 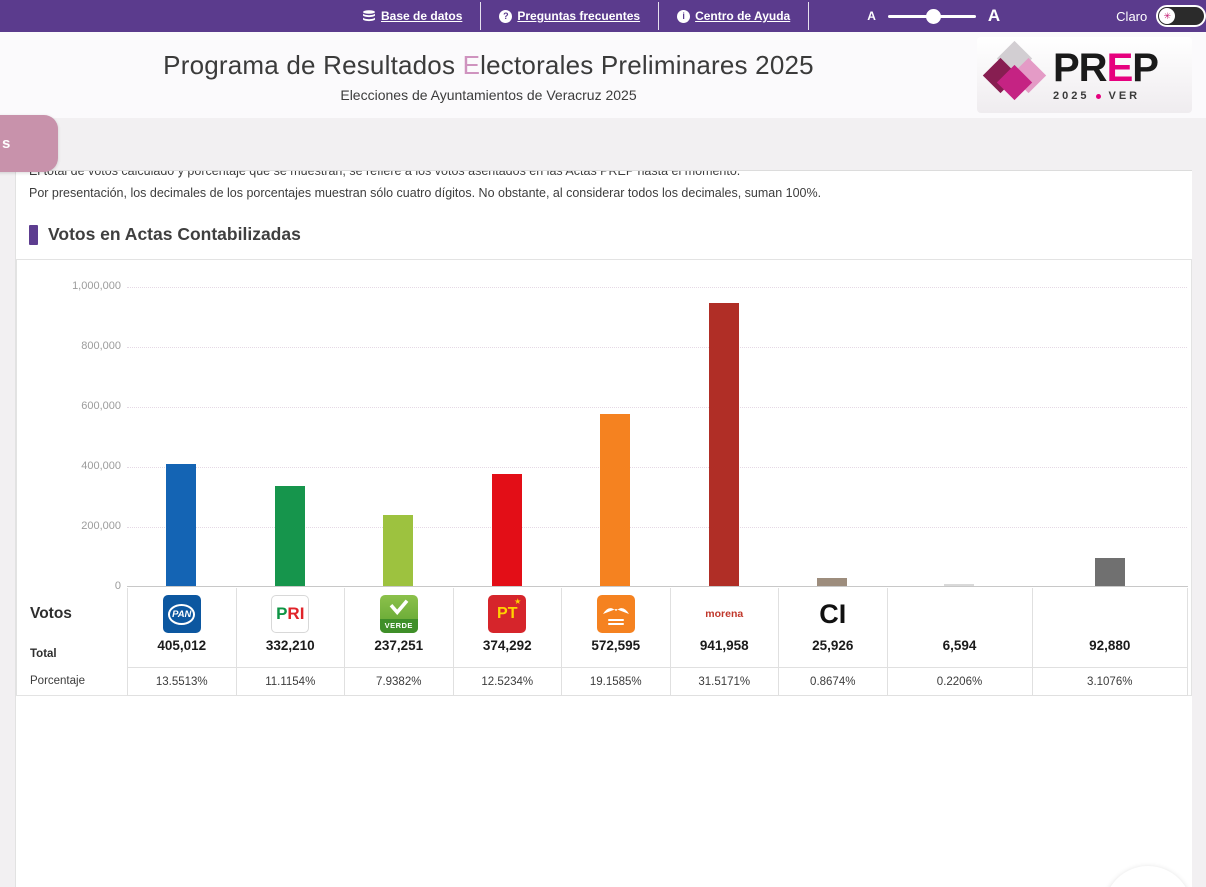 I want to click on question-icon: ?, so click(x=506, y=16).